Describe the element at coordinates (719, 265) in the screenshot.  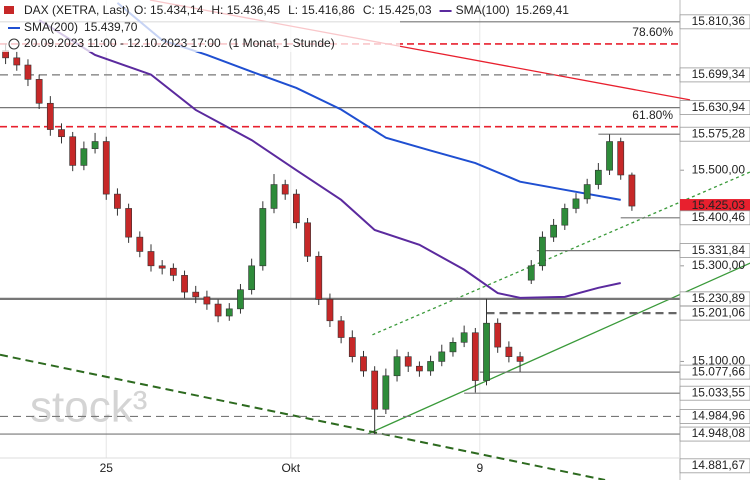
I see `y-tick-label: 15.300,00` at that location.